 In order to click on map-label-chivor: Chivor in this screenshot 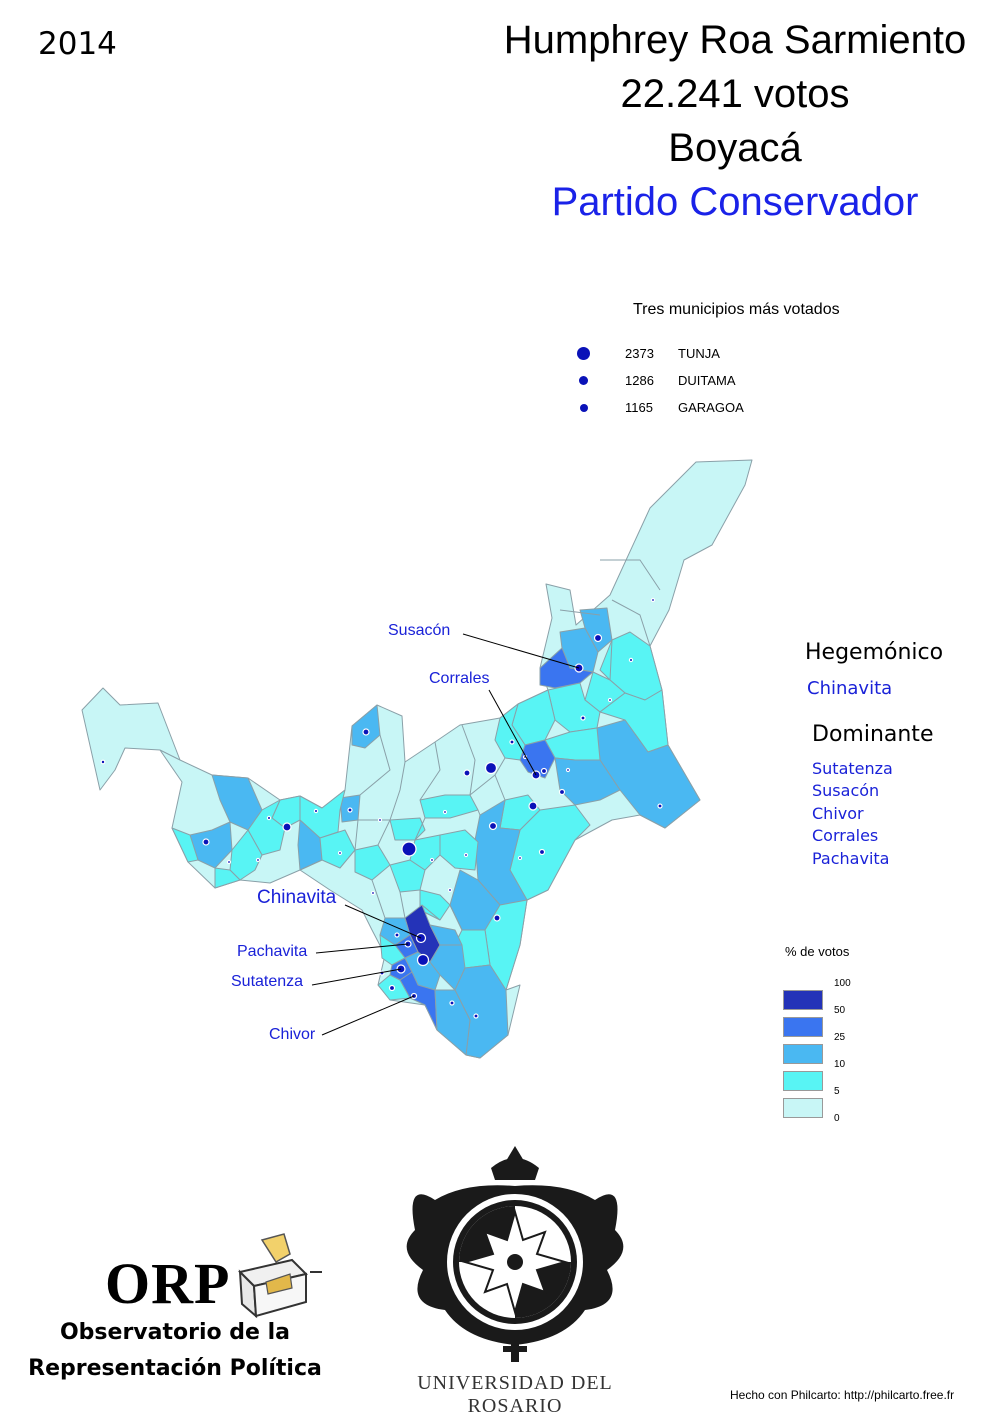, I will do `click(292, 1034)`.